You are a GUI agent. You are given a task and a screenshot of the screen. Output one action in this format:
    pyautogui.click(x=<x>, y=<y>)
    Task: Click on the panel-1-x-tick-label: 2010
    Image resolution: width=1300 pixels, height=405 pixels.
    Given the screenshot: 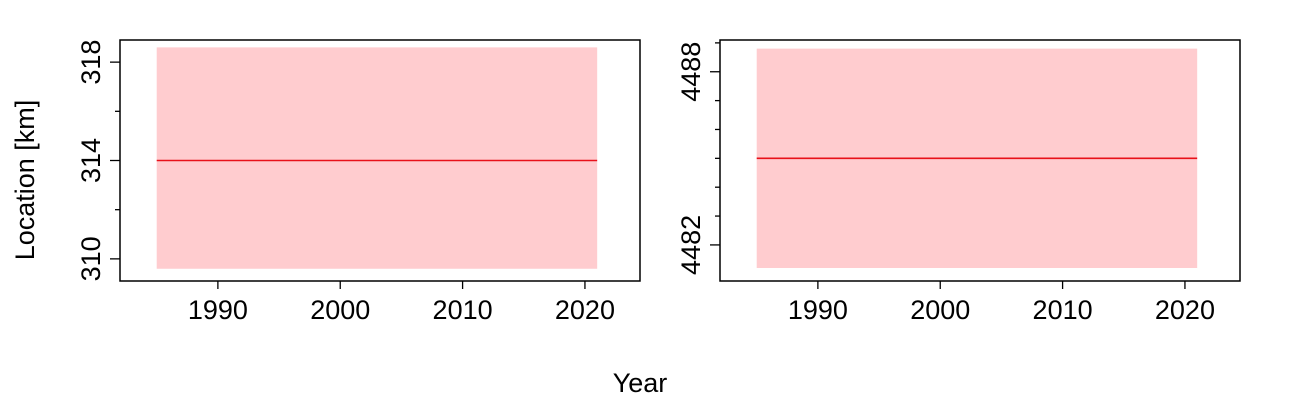 What is the action you would take?
    pyautogui.click(x=463, y=310)
    